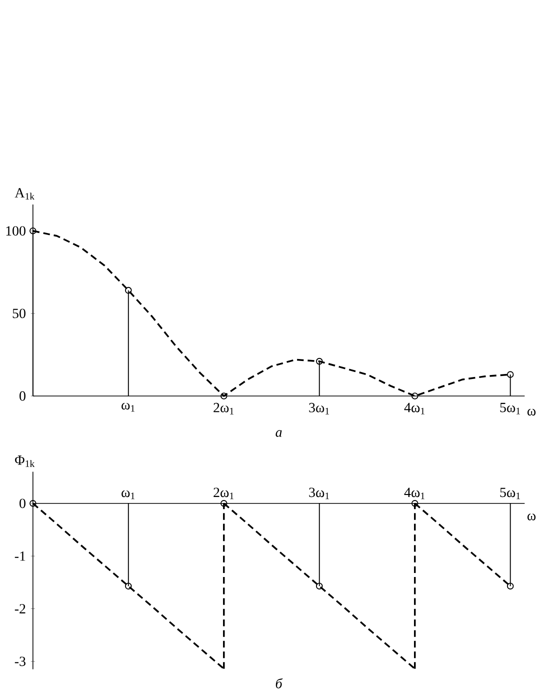  What do you see at coordinates (19, 313) in the screenshot?
I see `y-tick-label: 50` at bounding box center [19, 313].